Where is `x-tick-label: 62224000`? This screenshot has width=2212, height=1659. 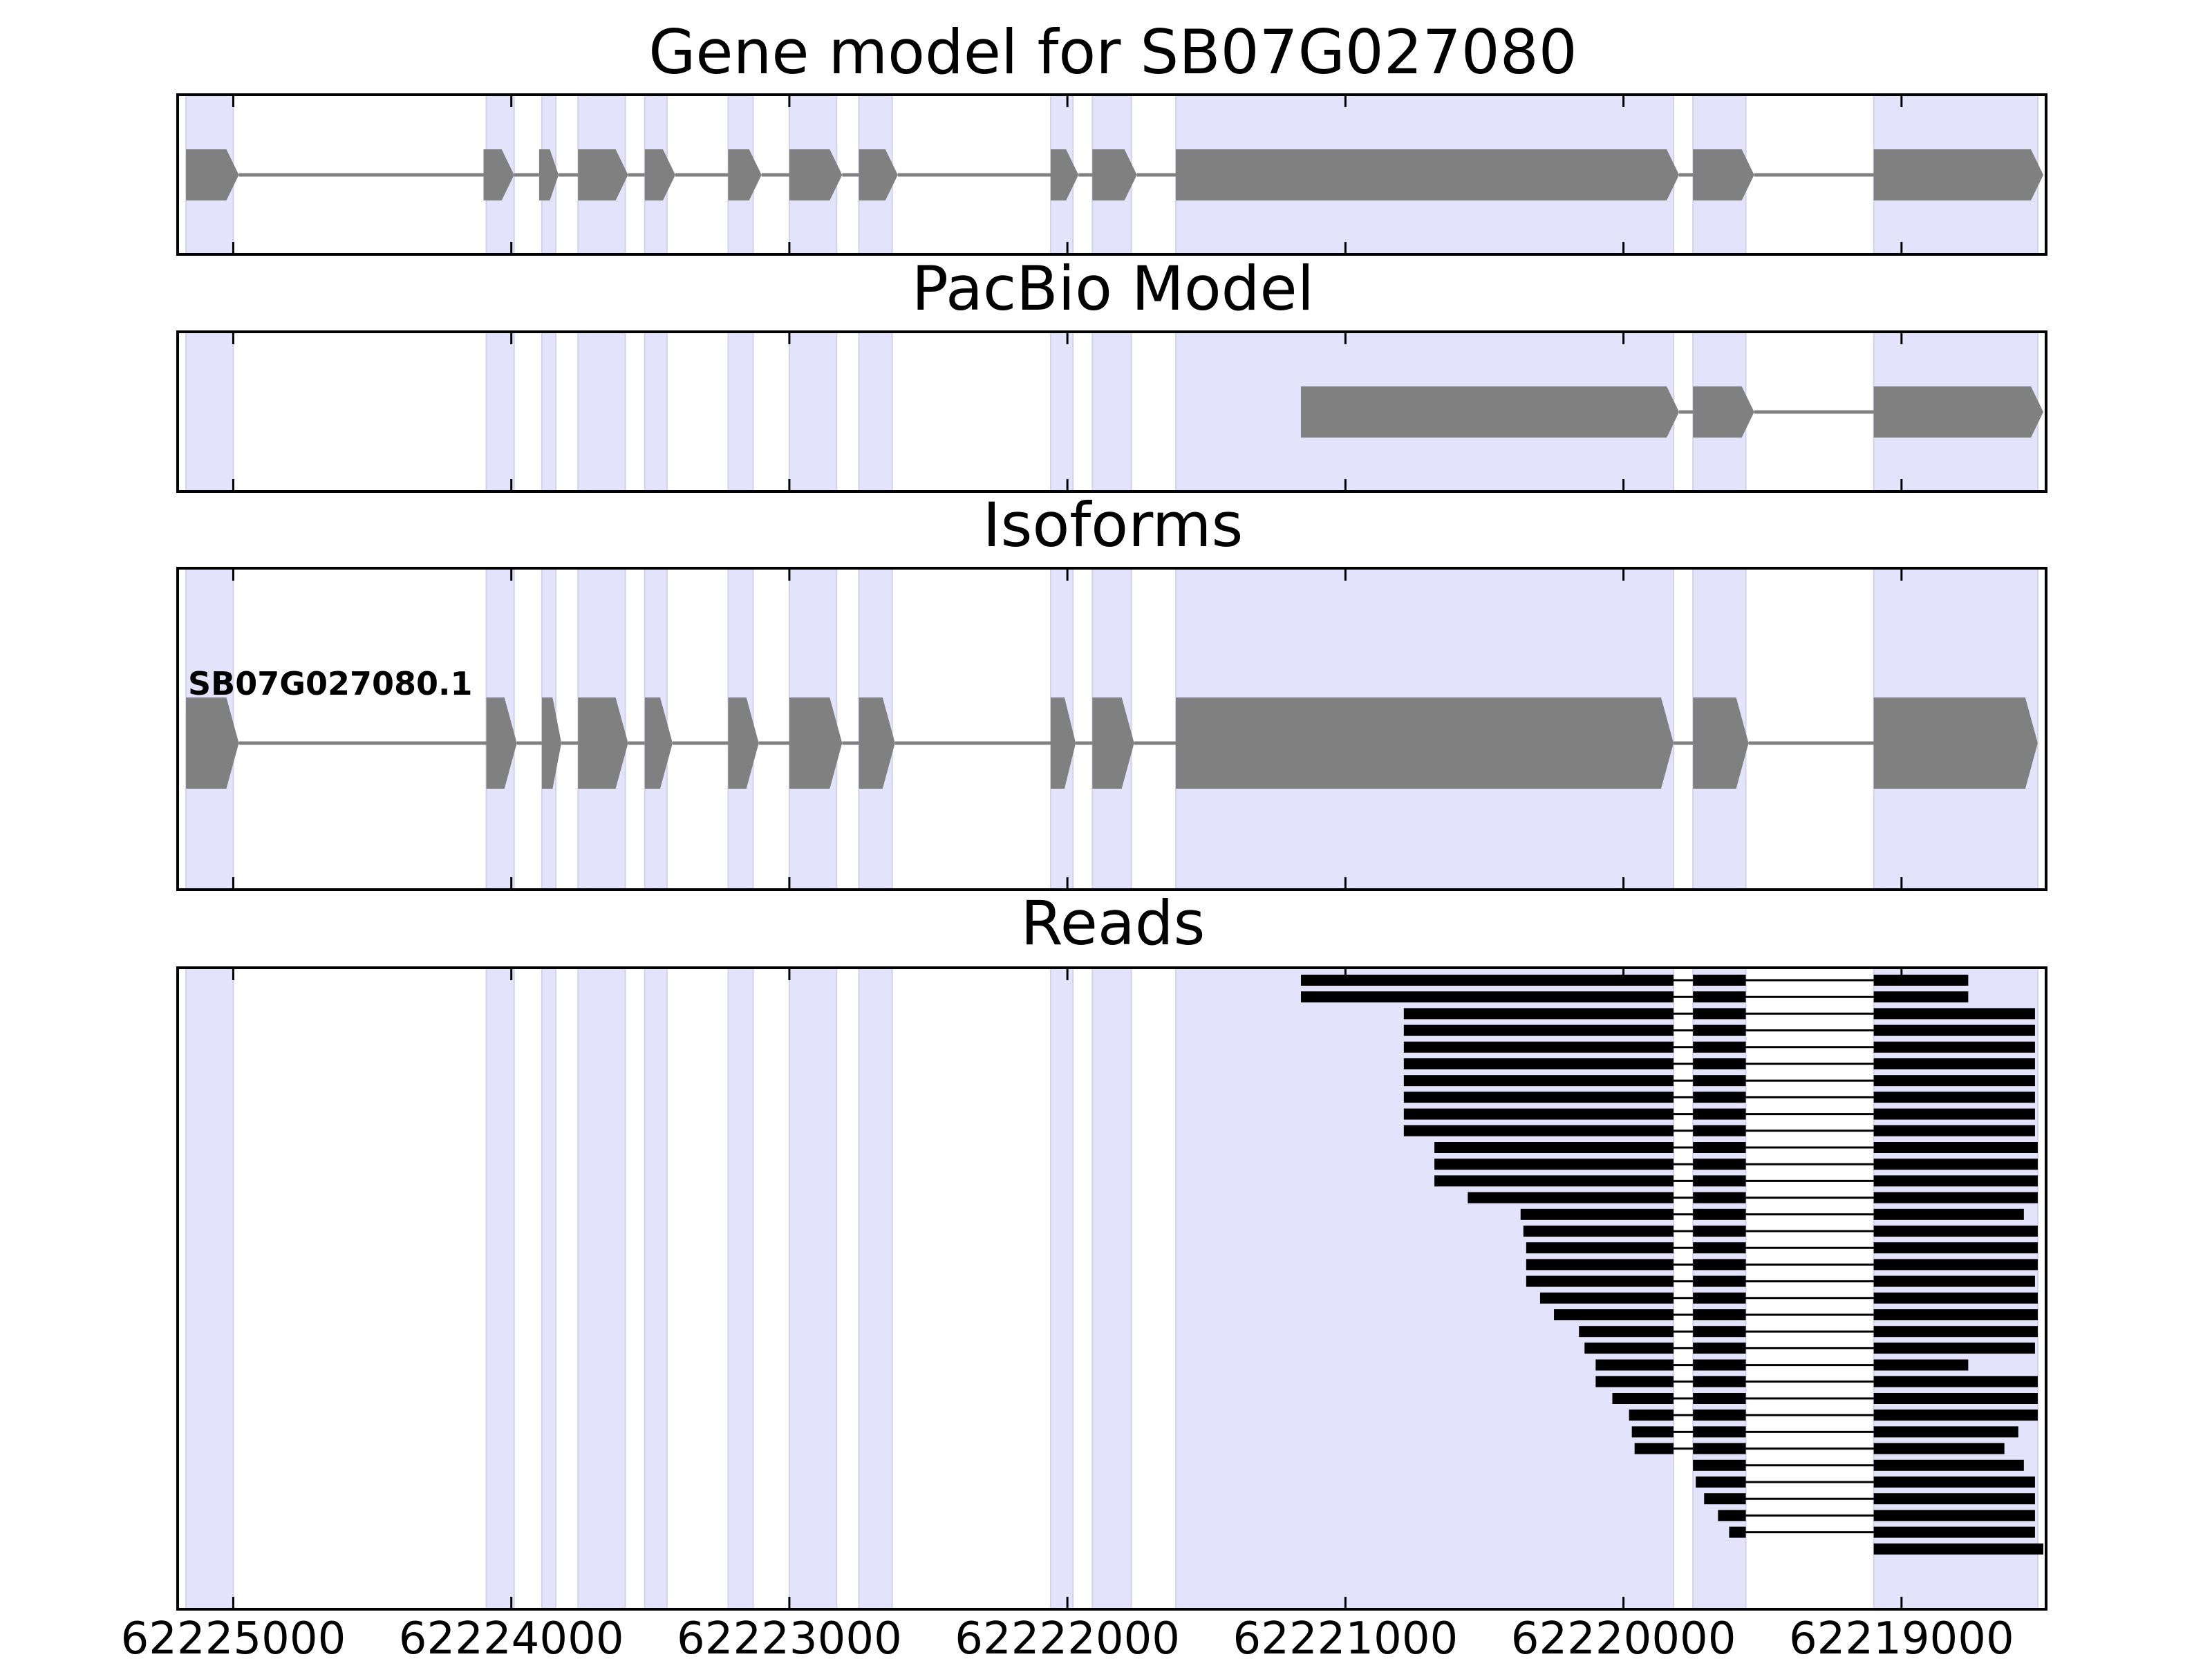
x-tick-label: 62224000 is located at coordinates (511, 1636).